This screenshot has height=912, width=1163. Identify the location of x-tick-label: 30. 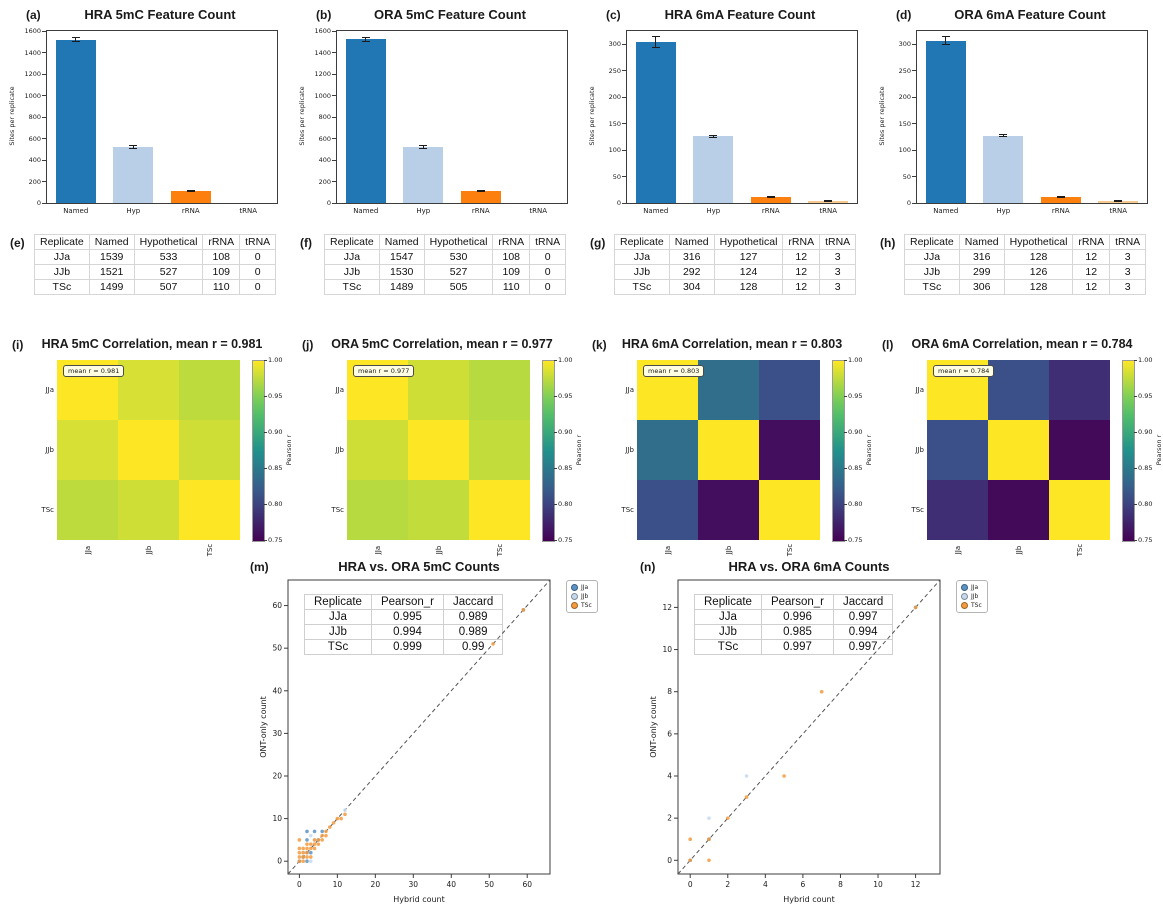
(414, 884).